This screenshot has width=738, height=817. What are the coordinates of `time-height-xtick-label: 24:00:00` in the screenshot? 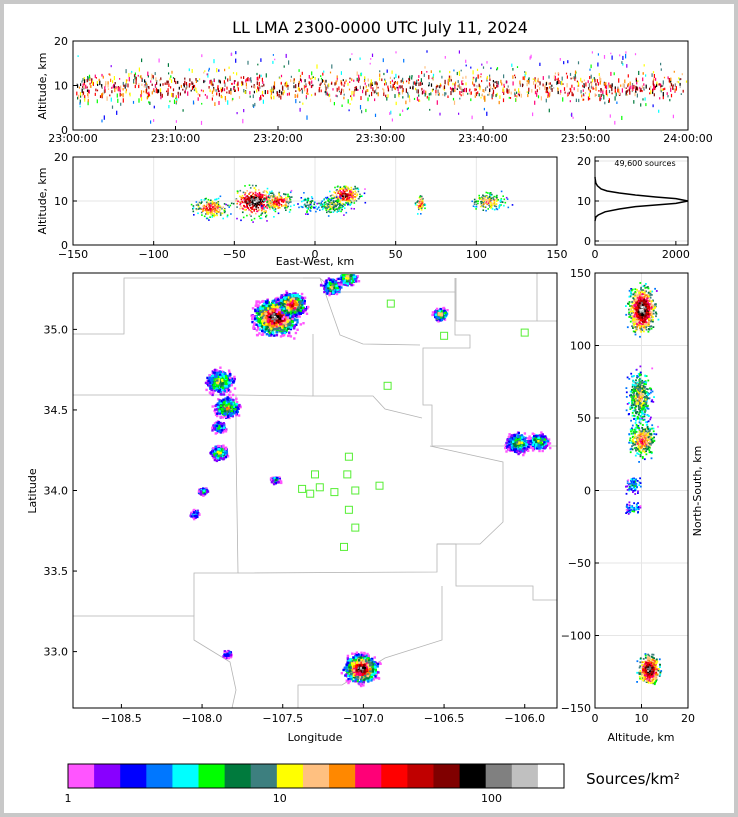 It's located at (687, 138).